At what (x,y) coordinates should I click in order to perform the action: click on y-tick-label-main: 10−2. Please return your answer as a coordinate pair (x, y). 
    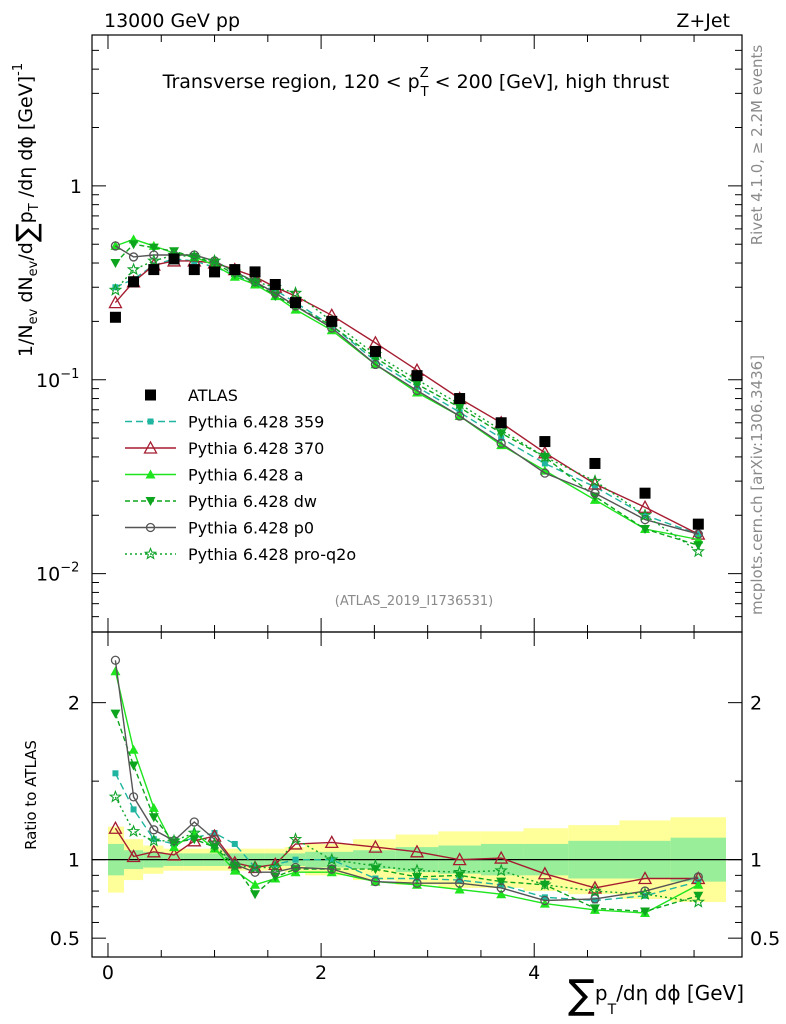
    Looking at the image, I should click on (57, 573).